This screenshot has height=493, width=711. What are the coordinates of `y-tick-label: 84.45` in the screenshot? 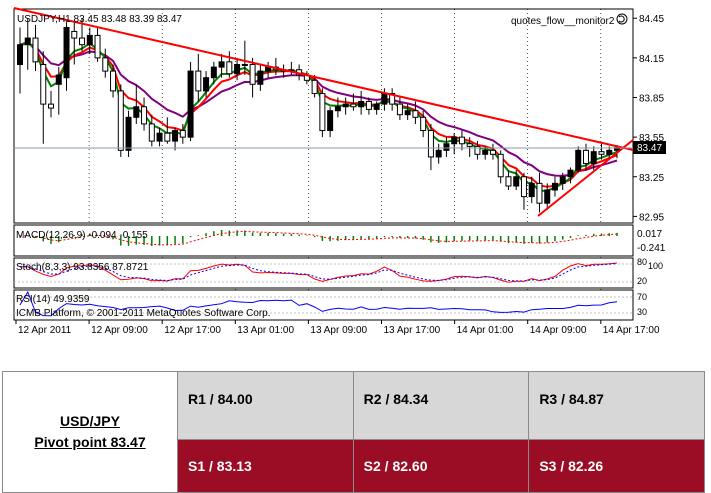 It's located at (651, 19).